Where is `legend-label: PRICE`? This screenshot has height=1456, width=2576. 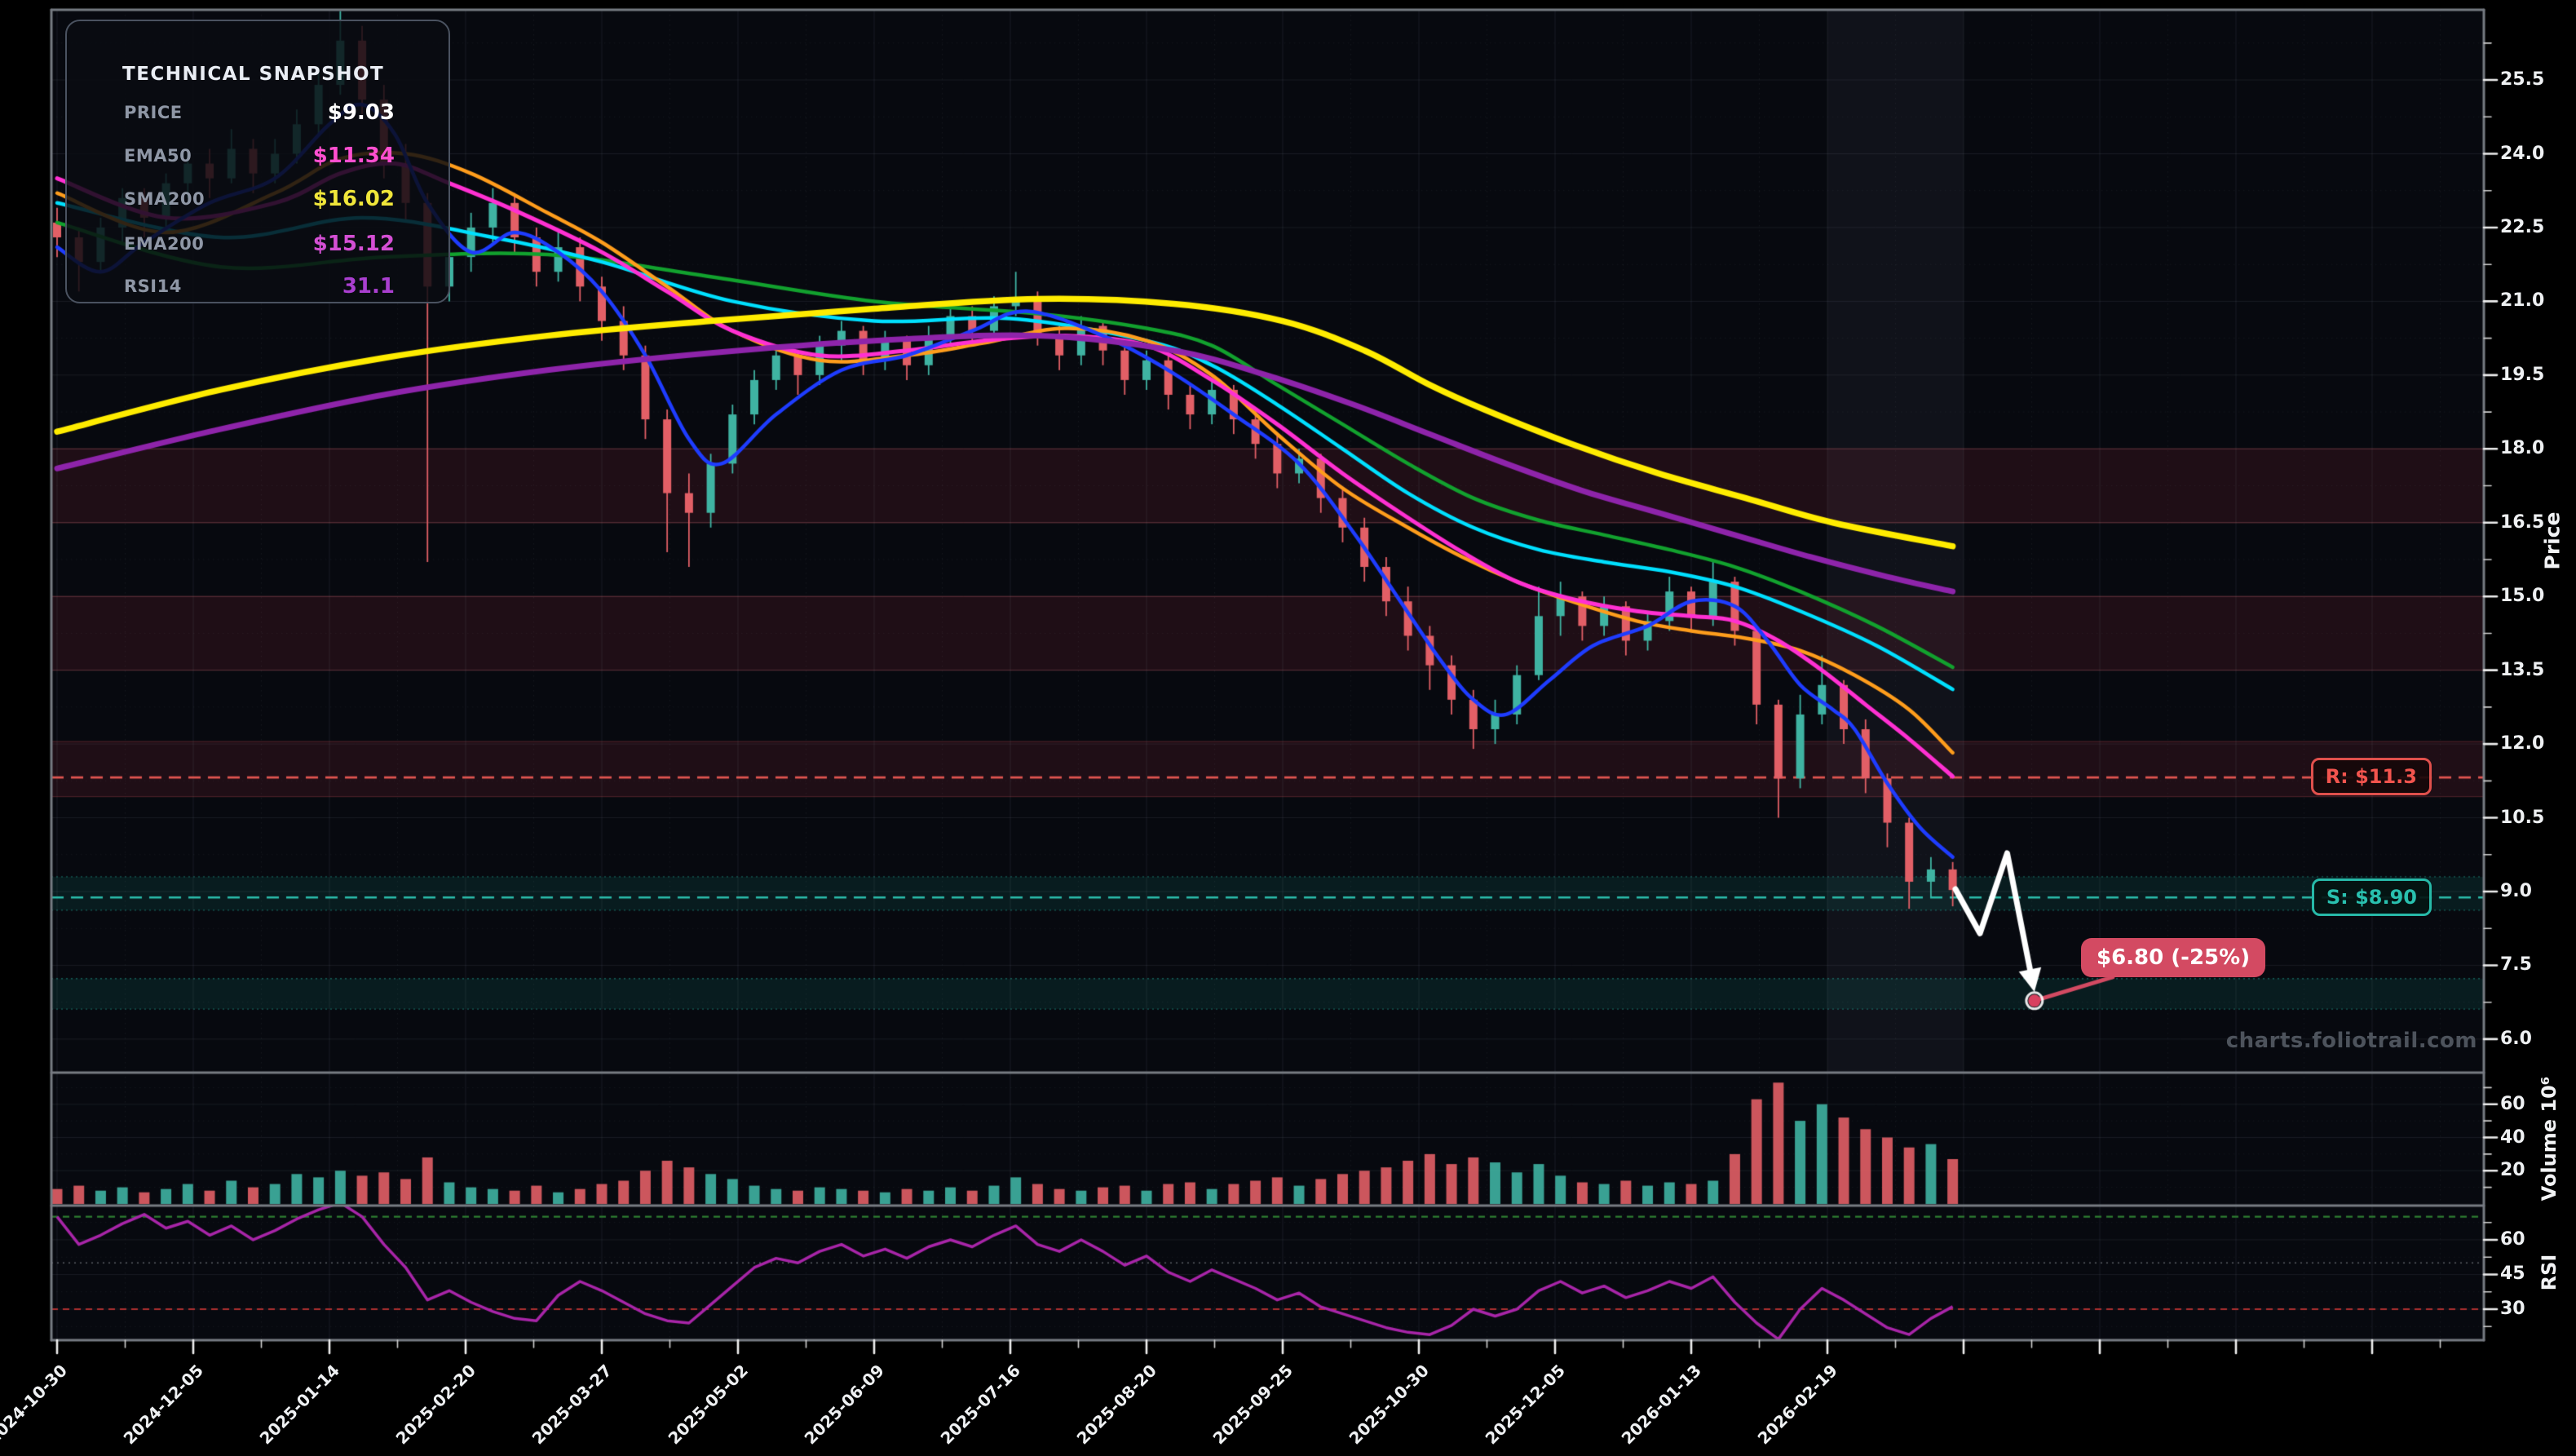
legend-label: PRICE is located at coordinates (153, 113).